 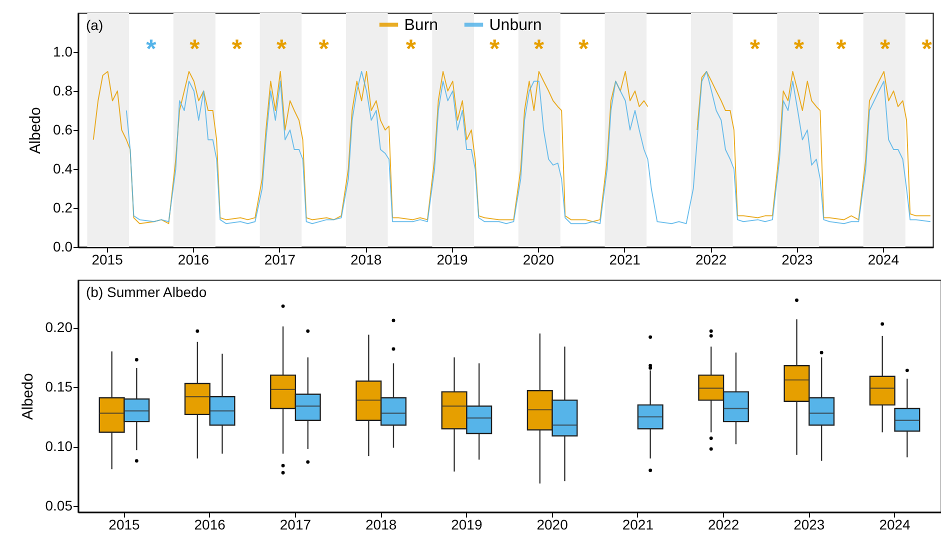 I want to click on y-tick-label: 0.2, so click(x=63, y=208).